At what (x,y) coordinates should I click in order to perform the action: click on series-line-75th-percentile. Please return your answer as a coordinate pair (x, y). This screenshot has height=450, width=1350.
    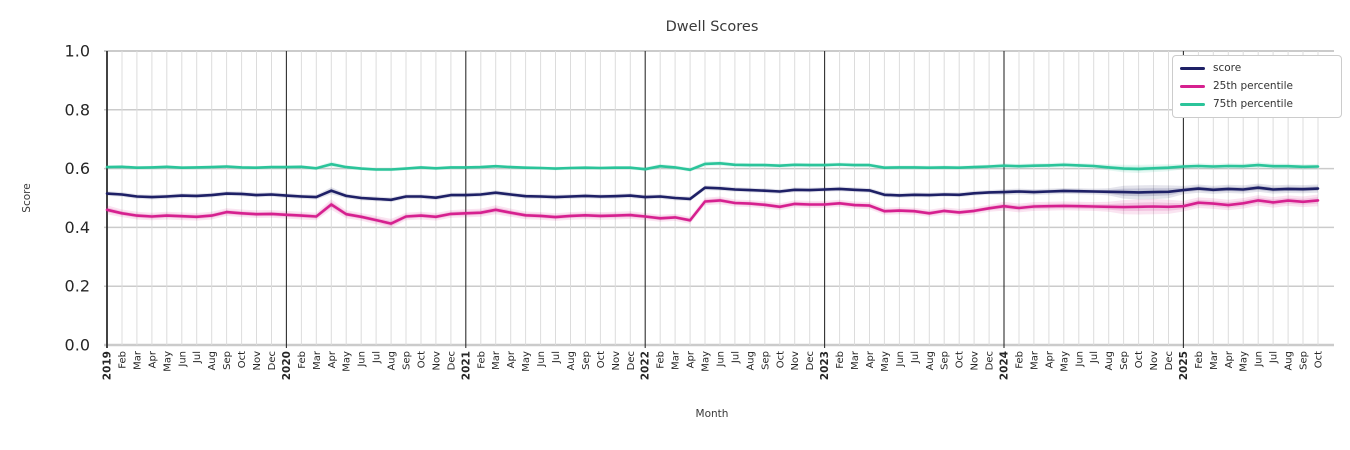
    Looking at the image, I should click on (712, 167).